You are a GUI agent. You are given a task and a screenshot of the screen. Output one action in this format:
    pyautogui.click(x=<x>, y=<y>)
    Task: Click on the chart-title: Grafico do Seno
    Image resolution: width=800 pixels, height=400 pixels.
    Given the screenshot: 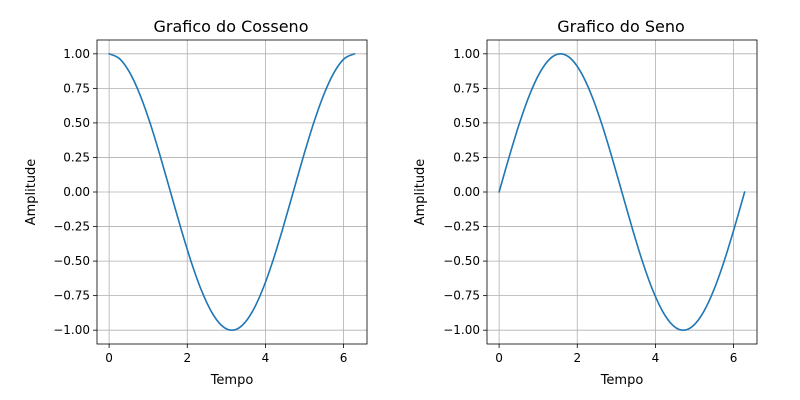 What is the action you would take?
    pyautogui.click(x=621, y=26)
    